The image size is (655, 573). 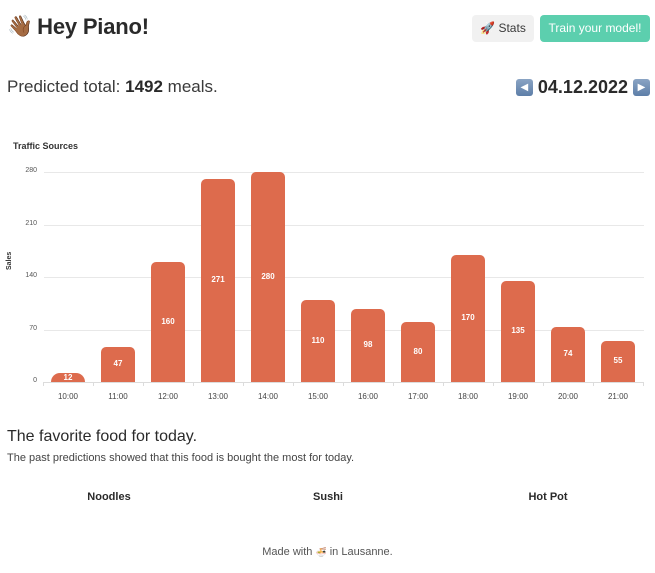 I want to click on bar-value-label: 80, so click(x=418, y=351).